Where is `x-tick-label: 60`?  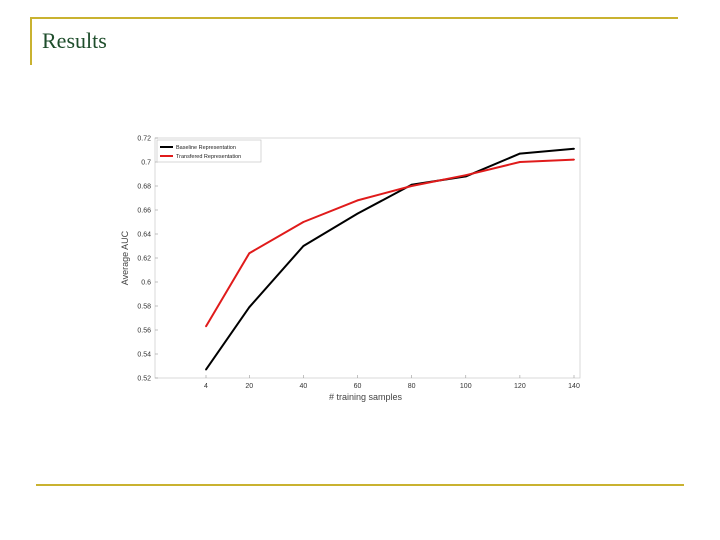
x-tick-label: 60 is located at coordinates (358, 386).